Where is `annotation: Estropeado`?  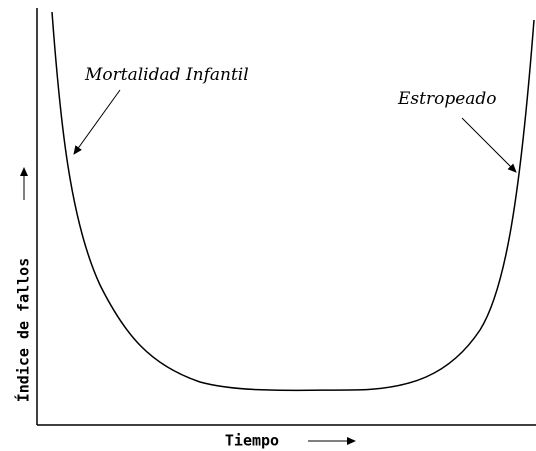 annotation: Estropeado is located at coordinates (447, 99).